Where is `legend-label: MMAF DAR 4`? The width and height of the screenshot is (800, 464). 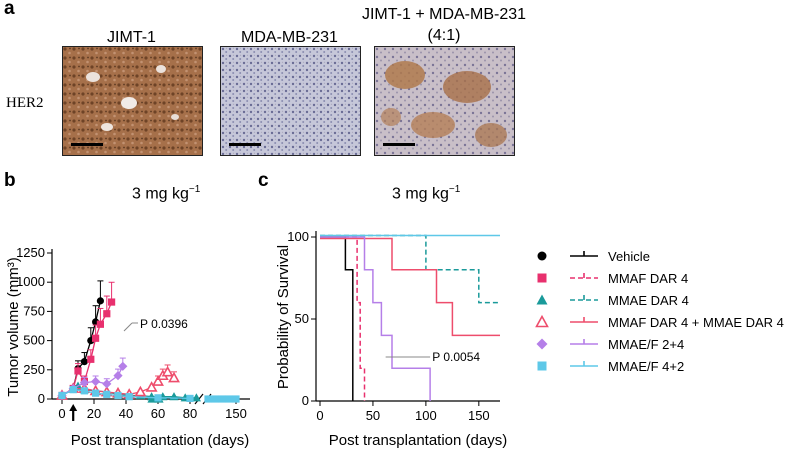 legend-label: MMAF DAR 4 is located at coordinates (648, 278).